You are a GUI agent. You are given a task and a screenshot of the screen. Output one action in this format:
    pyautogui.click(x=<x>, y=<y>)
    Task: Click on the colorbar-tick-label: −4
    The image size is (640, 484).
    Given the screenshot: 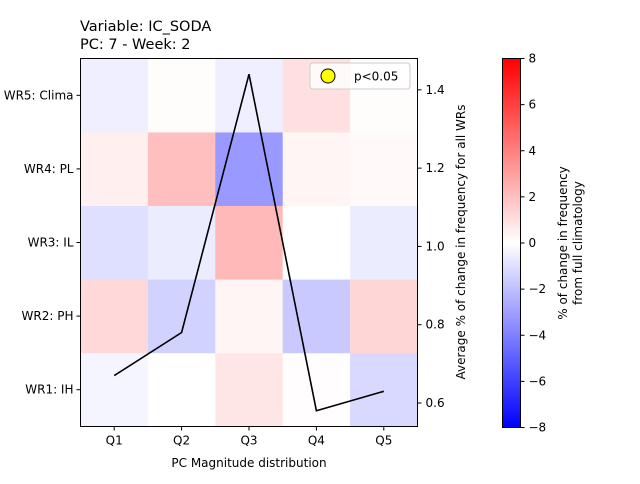 What is the action you would take?
    pyautogui.click(x=538, y=335)
    